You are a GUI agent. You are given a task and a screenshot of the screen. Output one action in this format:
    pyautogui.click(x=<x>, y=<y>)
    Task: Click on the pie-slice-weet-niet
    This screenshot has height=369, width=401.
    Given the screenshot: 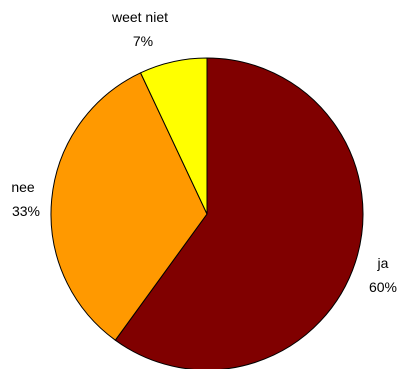 What is the action you would take?
    pyautogui.click(x=174, y=136)
    